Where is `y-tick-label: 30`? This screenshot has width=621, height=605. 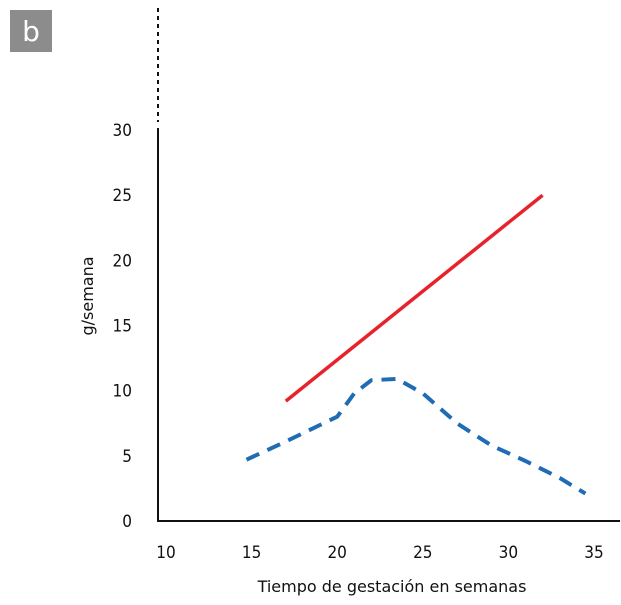 y-tick-label: 30 is located at coordinates (122, 131).